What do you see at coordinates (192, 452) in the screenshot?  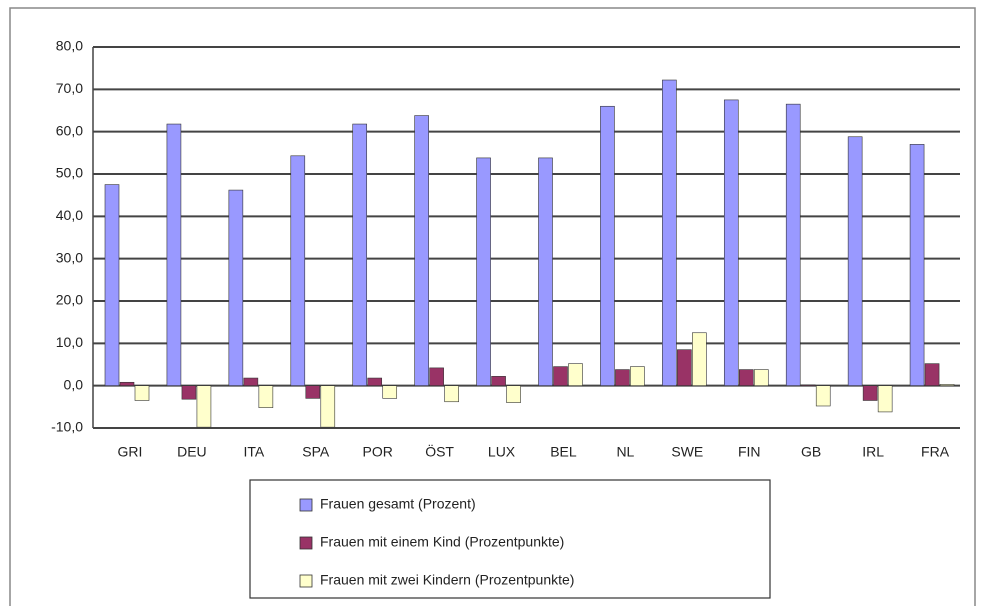 I see `x-tick-label: DEU` at bounding box center [192, 452].